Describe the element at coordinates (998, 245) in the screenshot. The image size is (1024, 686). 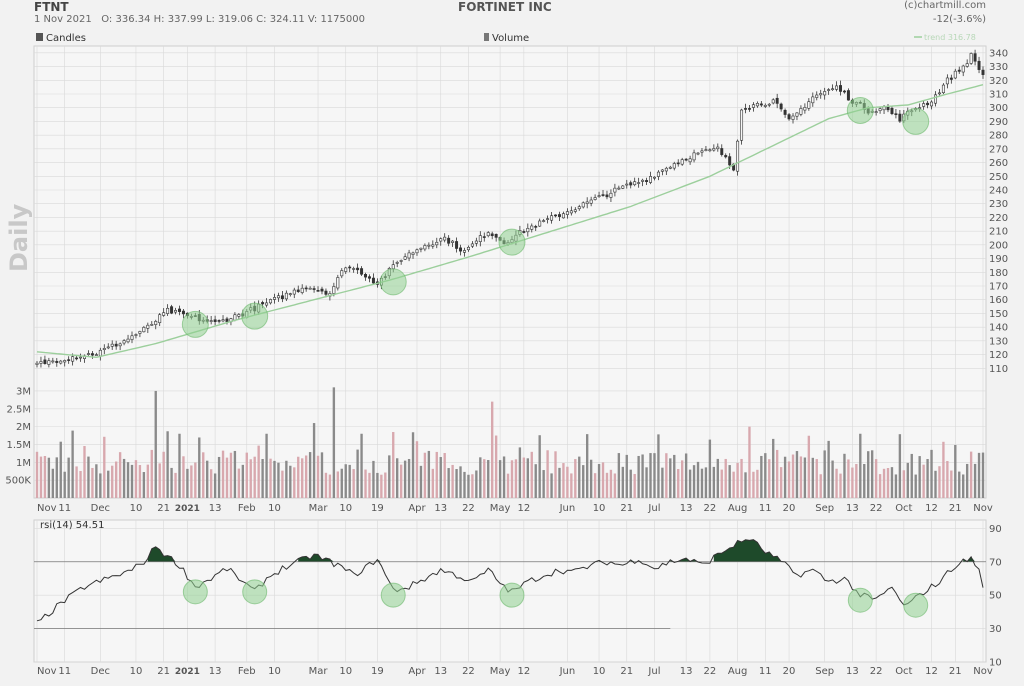
I see `price-tick-label: 200` at that location.